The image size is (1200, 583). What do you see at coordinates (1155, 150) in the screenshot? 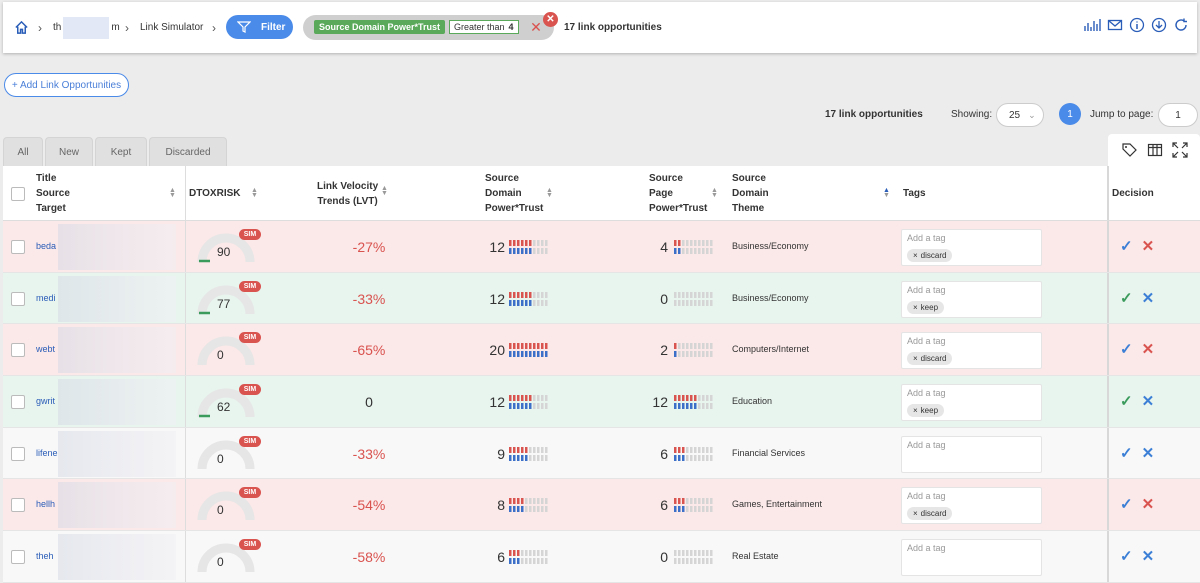
I see `columns-icon` at bounding box center [1155, 150].